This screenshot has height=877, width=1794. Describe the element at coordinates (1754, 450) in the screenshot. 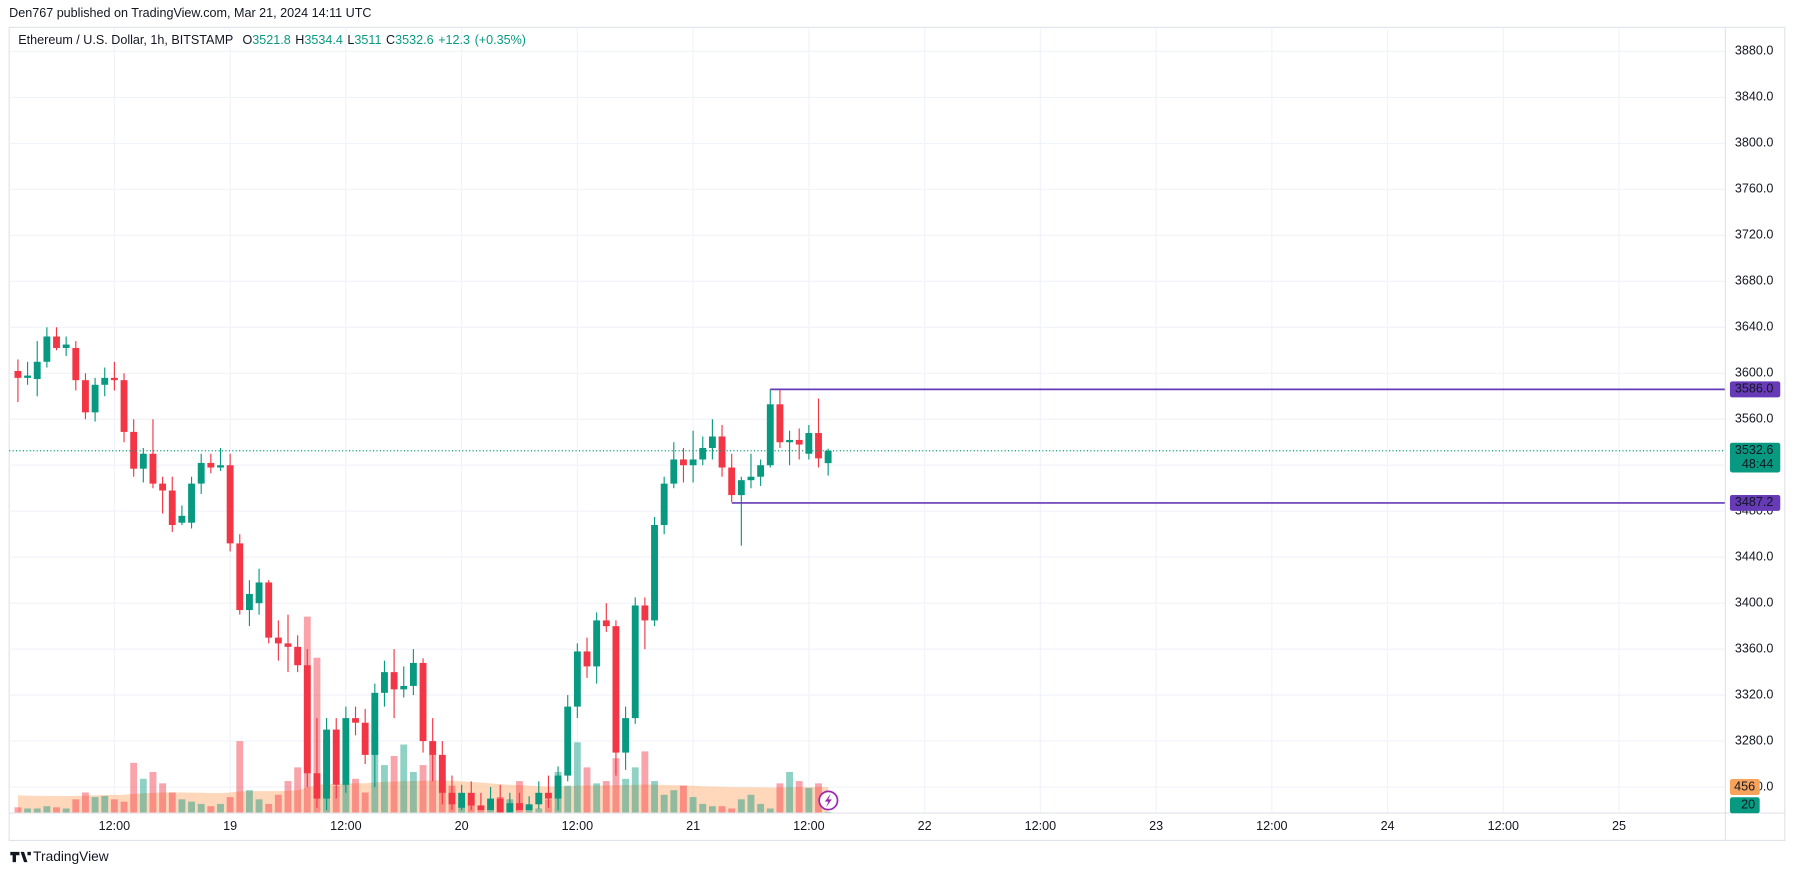

I see `last-price-label: 3532.6` at that location.